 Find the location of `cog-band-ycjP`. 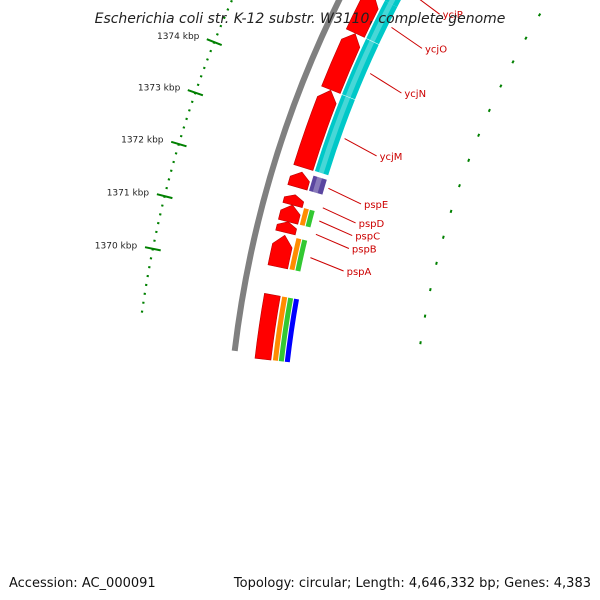

cog-band-ycjP is located at coordinates (392, 4).